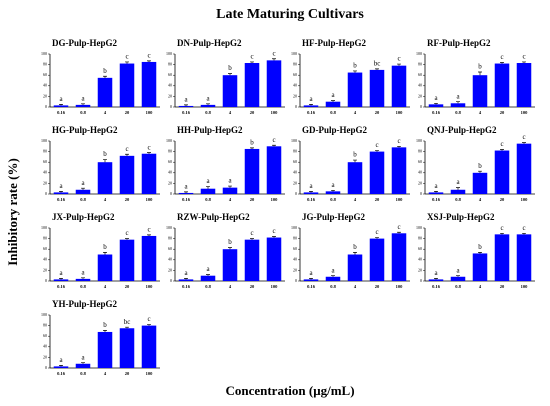 The width and height of the screenshot is (550, 406). Describe the element at coordinates (290, 14) in the screenshot. I see `figure-title: Late Maturing Cultivars` at that location.